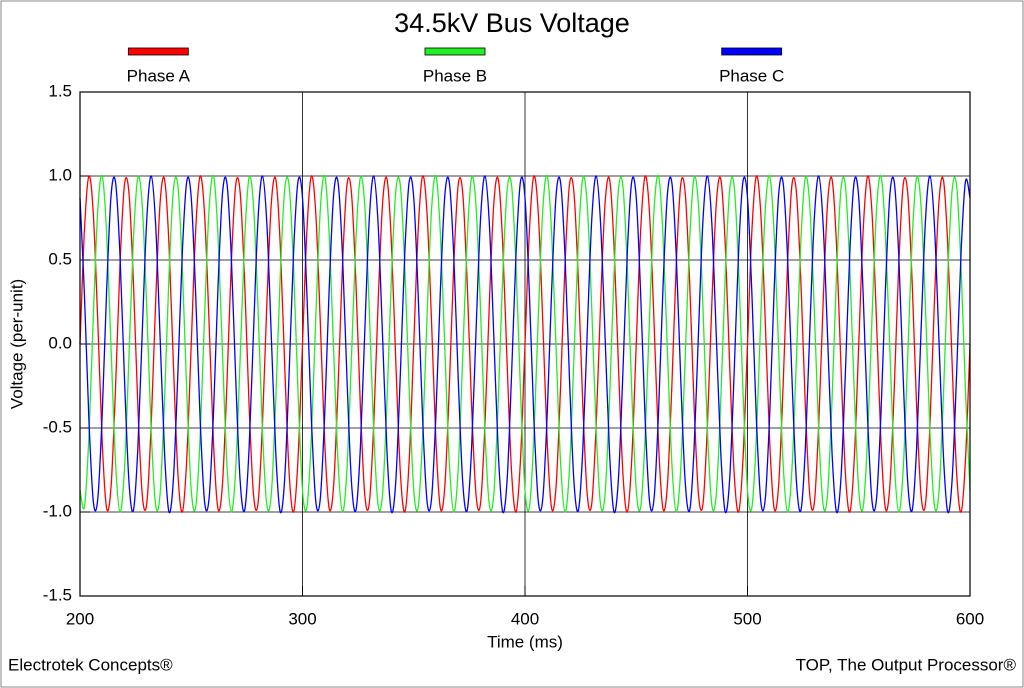 This screenshot has width=1024, height=688. I want to click on chart-title: 34.5kV Bus Voltage, so click(512, 23).